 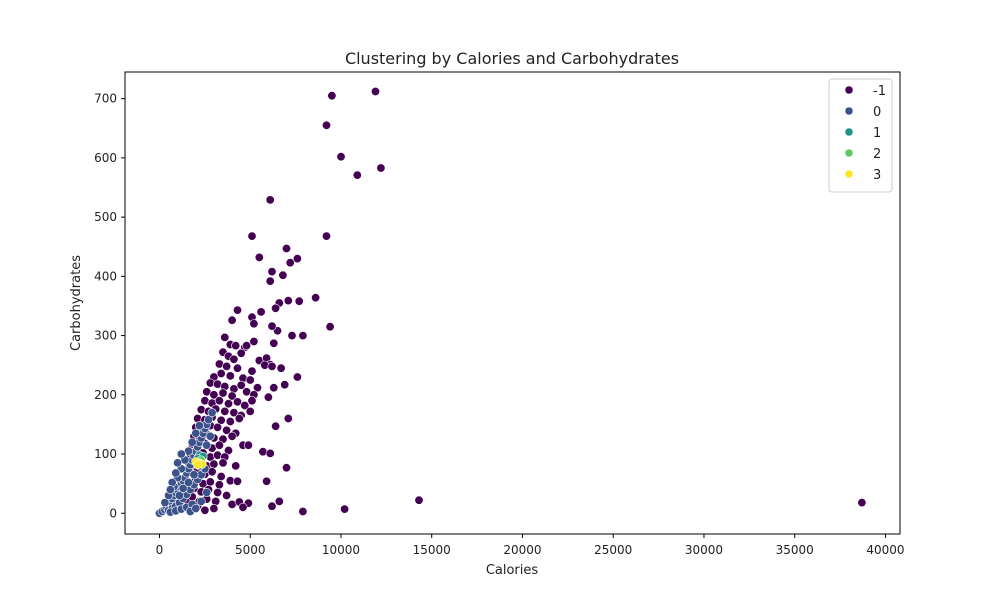 I want to click on x-axis-label: Calories, so click(x=512, y=570).